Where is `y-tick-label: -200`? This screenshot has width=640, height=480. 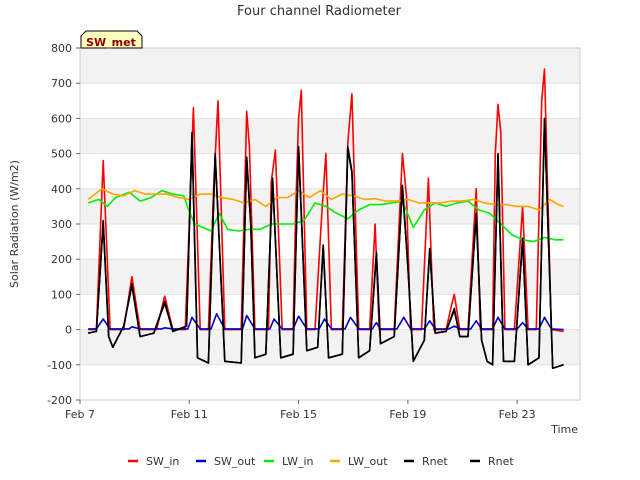 y-tick-label: -200 is located at coordinates (59, 400).